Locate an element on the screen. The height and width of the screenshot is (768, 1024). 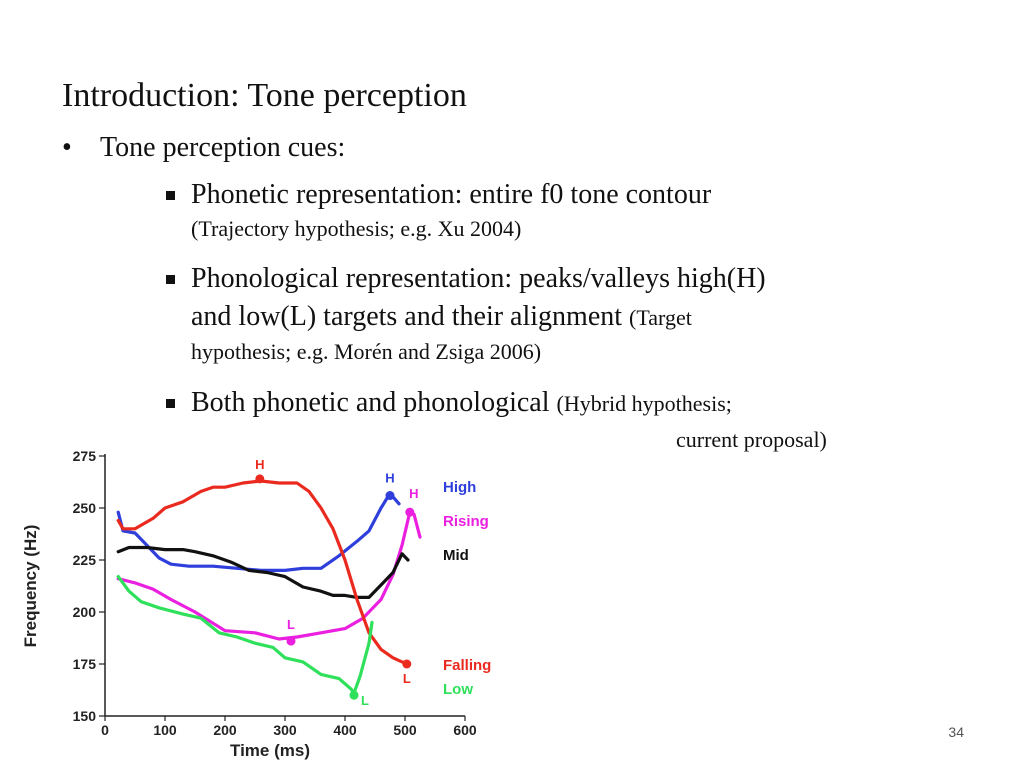
y-tick-label: 275 is located at coordinates (85, 456).